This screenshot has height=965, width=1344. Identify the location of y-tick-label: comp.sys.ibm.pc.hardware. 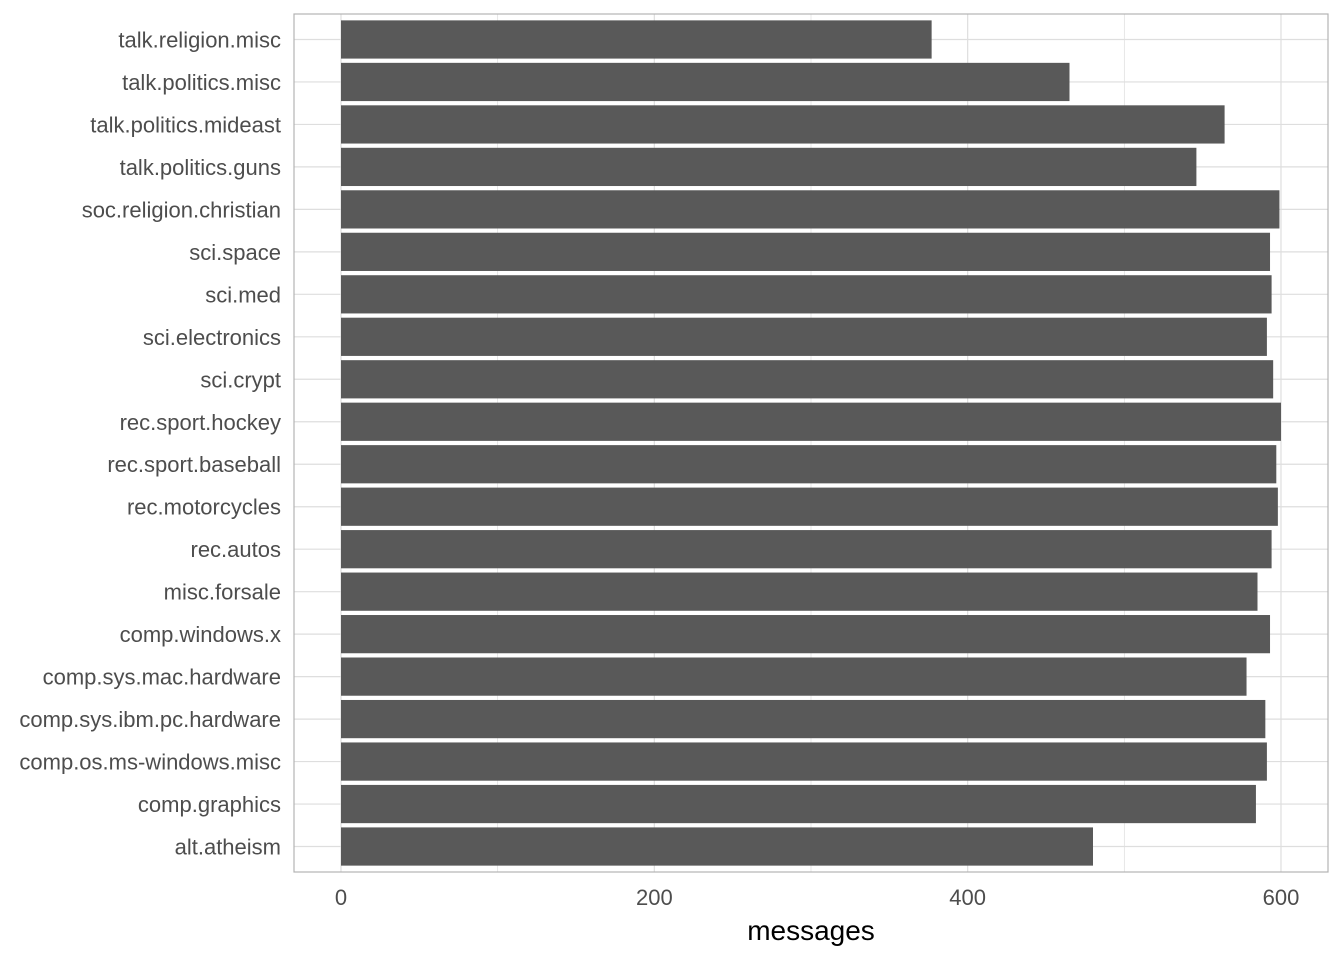
(150, 719).